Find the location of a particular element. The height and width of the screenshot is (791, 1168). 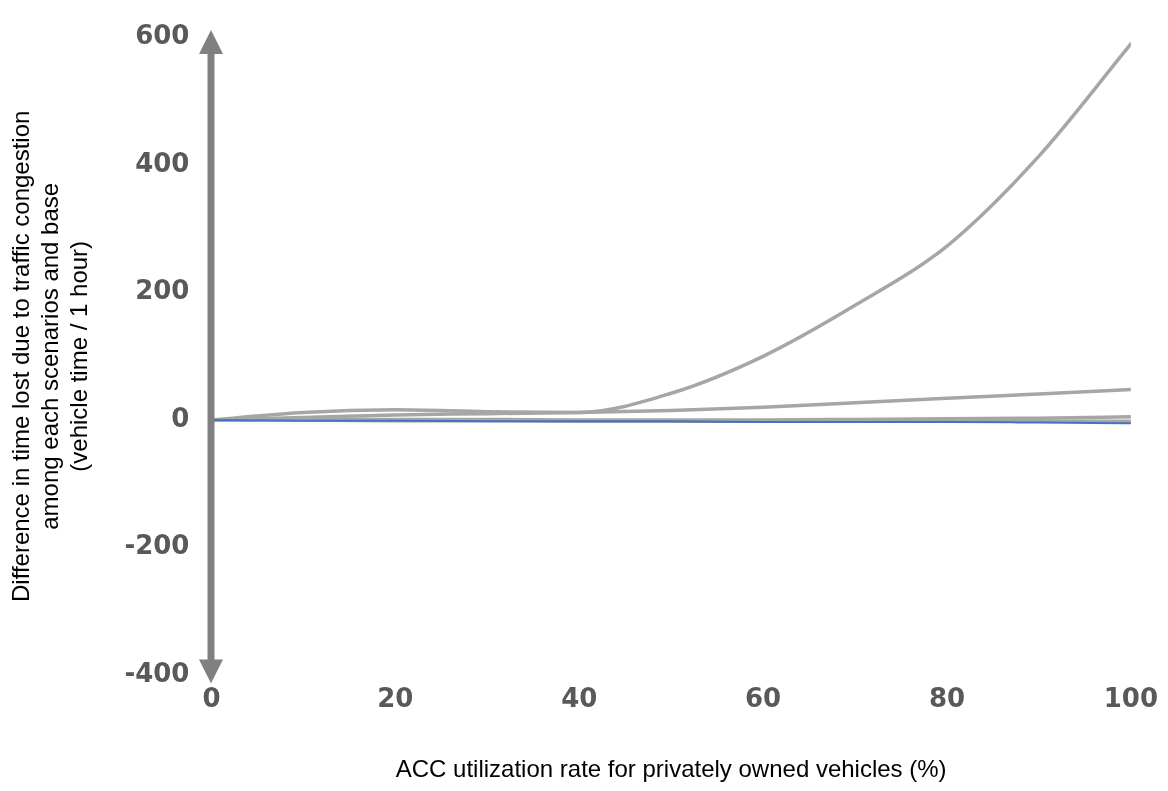

x-tick-label: 40 is located at coordinates (579, 698).